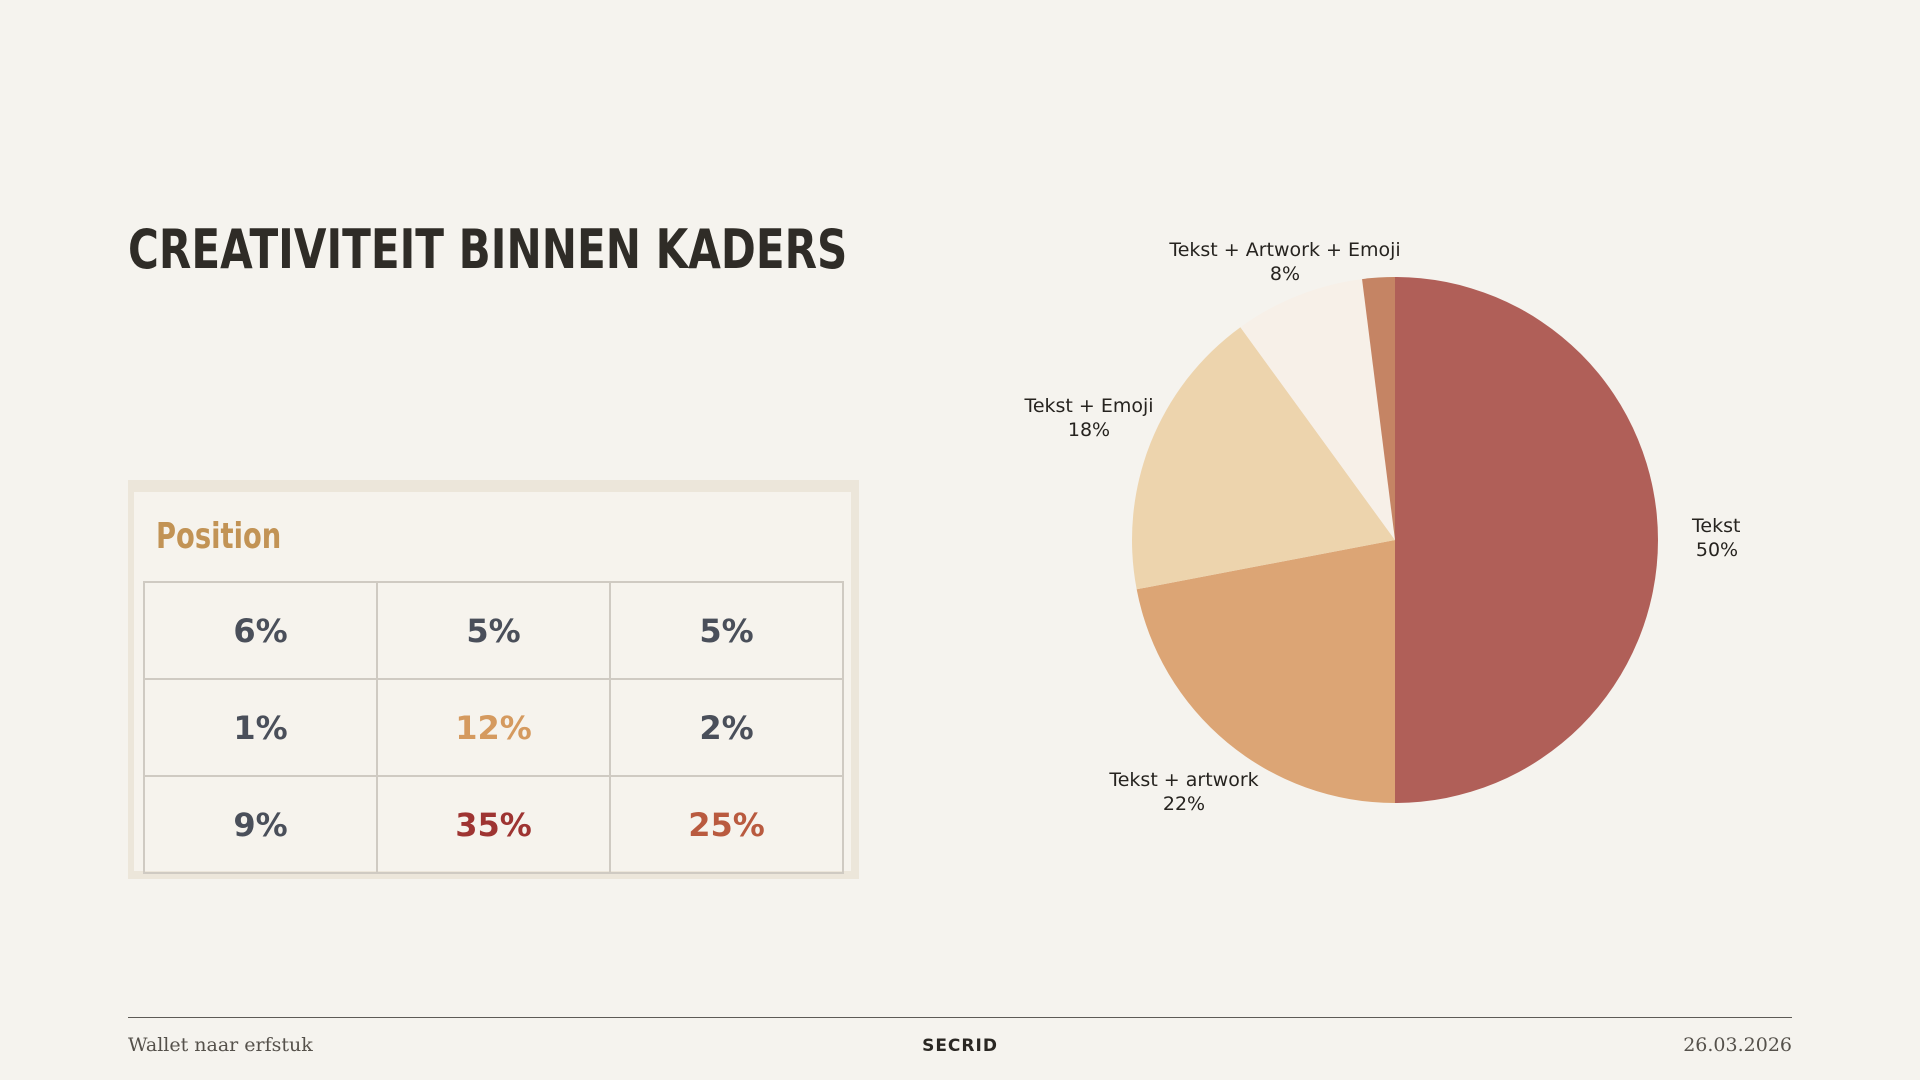 The image size is (1920, 1080). I want to click on pie-slice-value-label: 8%, so click(1285, 274).